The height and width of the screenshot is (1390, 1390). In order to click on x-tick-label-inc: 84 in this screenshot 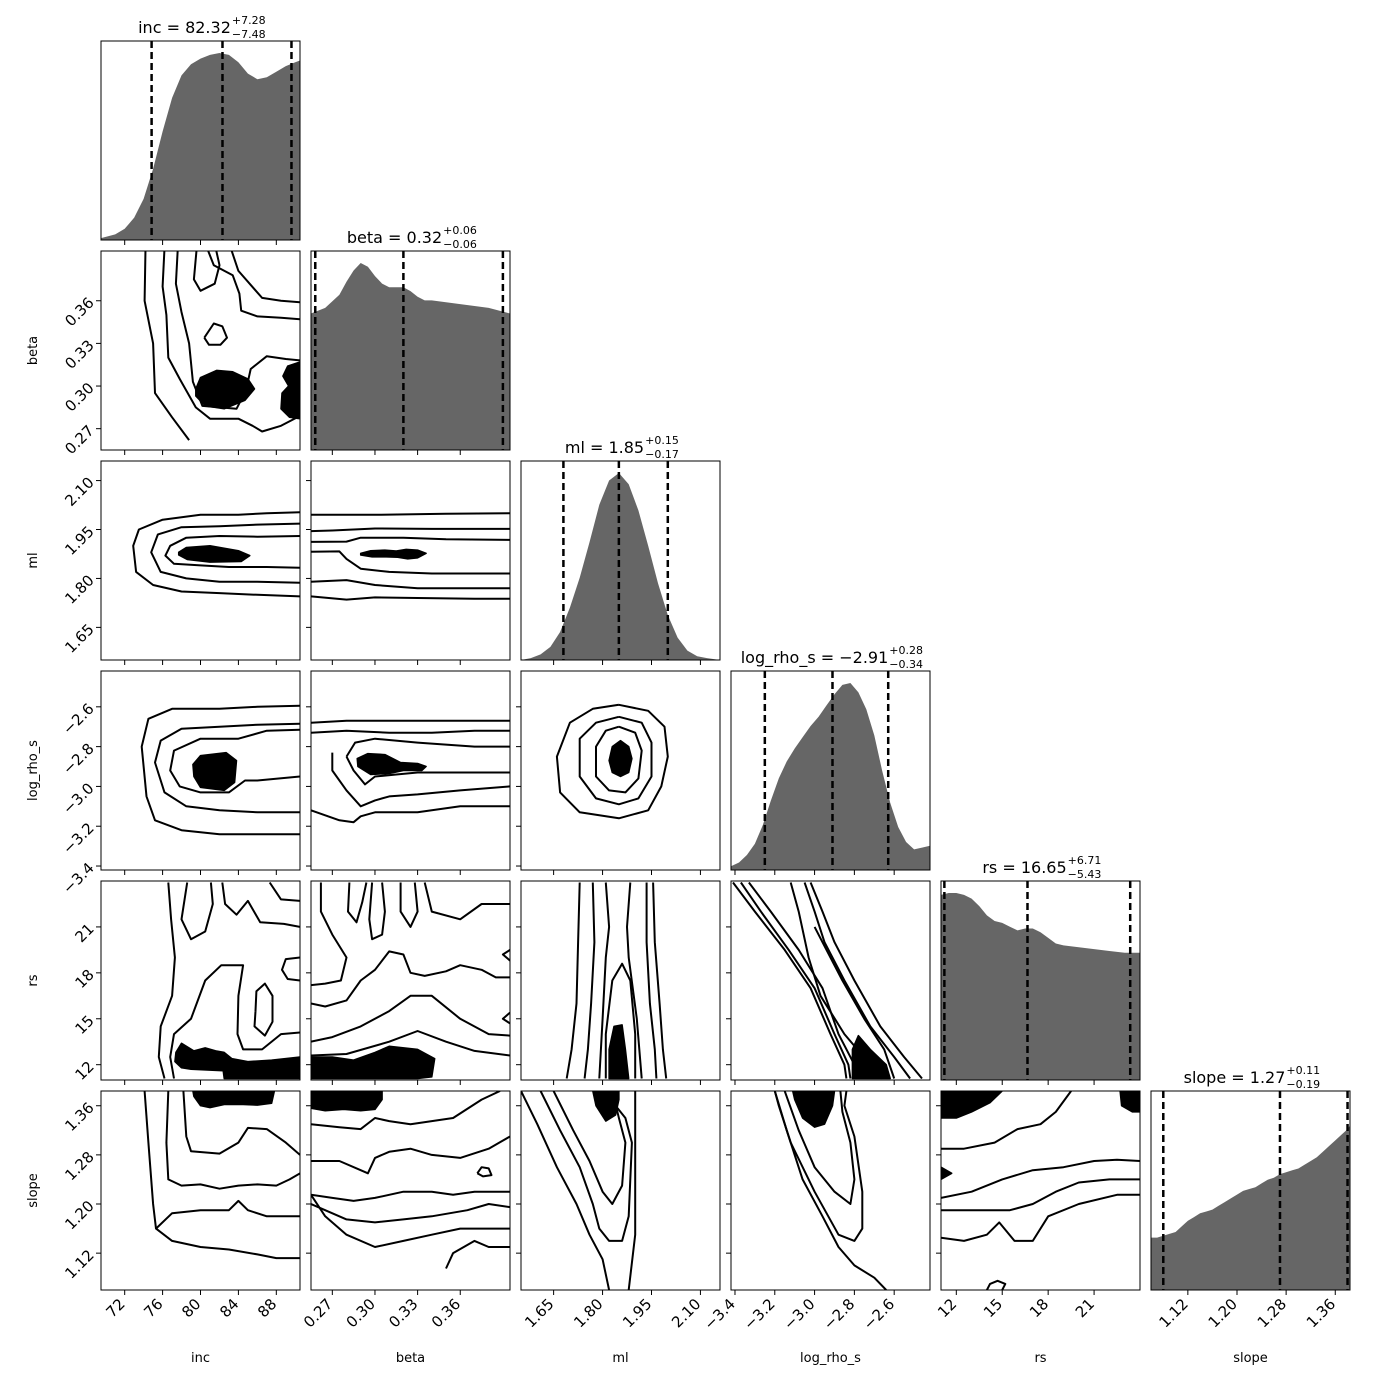, I will do `click(229, 1308)`.